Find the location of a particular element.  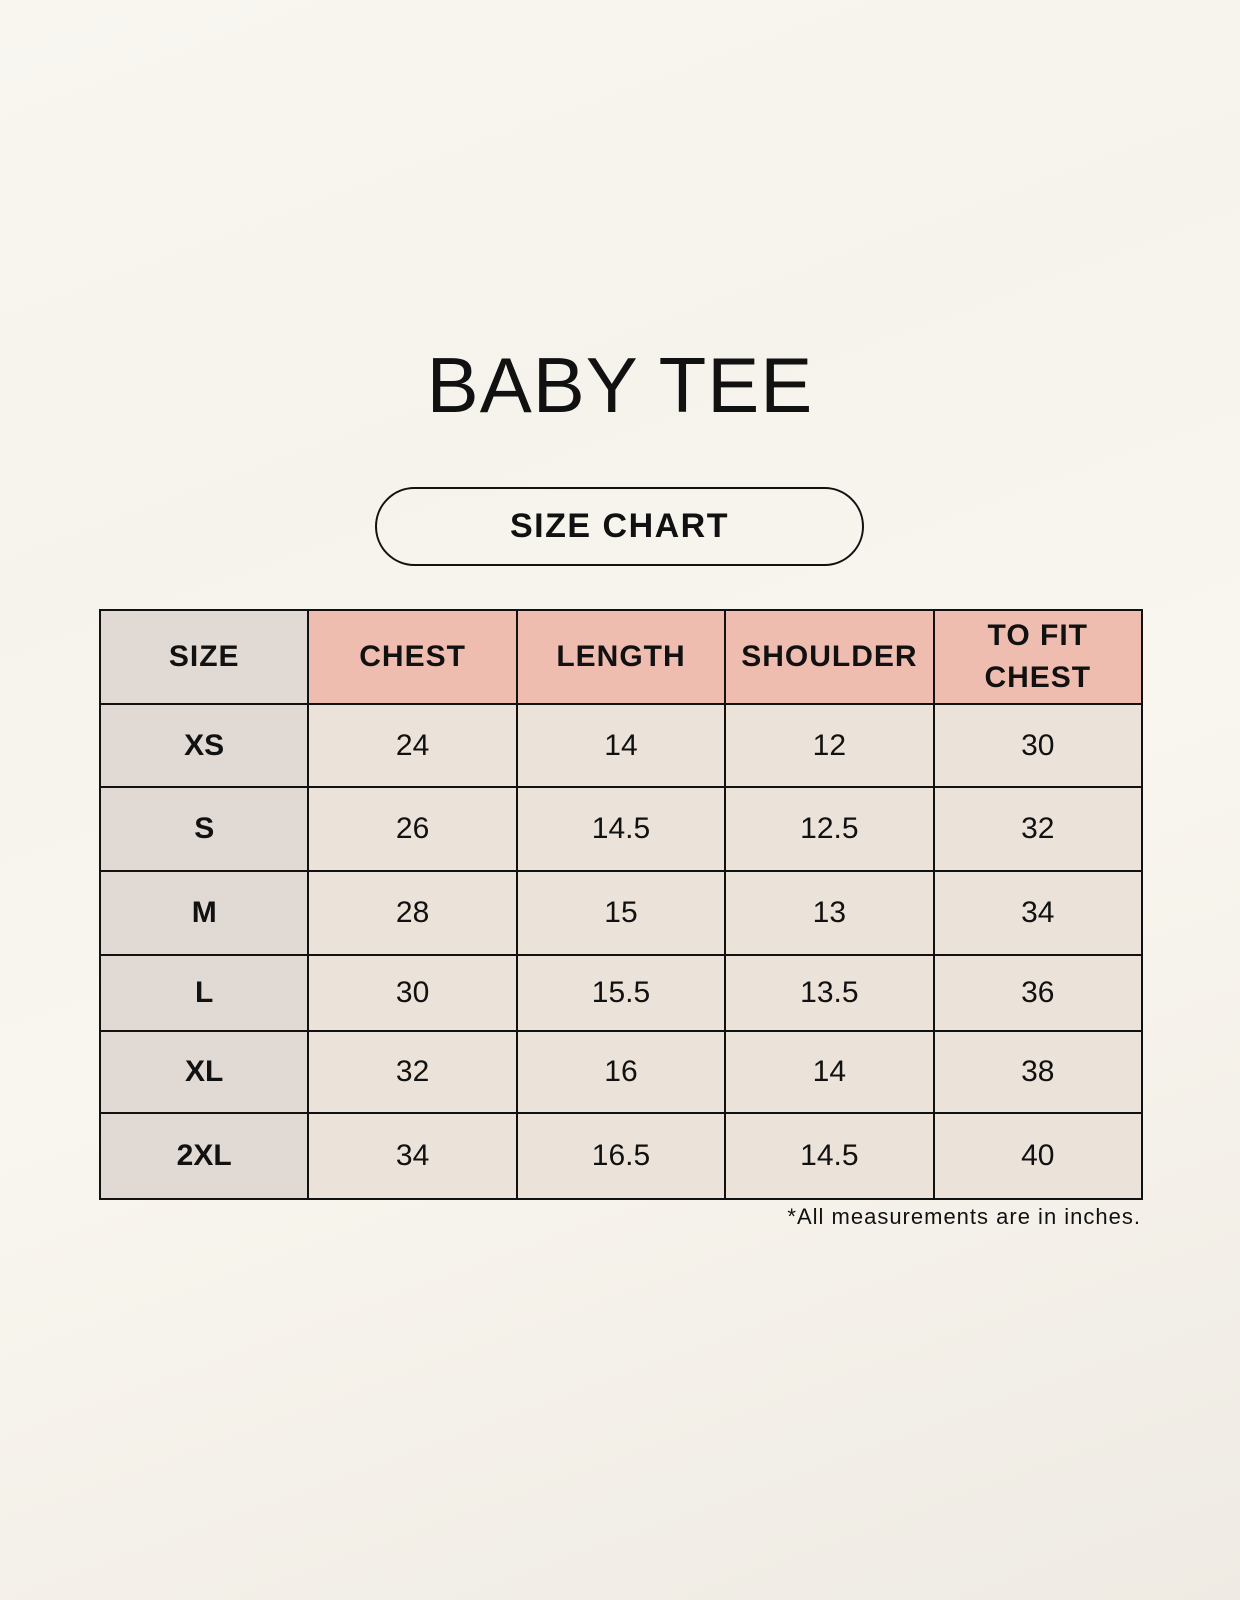

cell-shoulder: 12 is located at coordinates (829, 745).